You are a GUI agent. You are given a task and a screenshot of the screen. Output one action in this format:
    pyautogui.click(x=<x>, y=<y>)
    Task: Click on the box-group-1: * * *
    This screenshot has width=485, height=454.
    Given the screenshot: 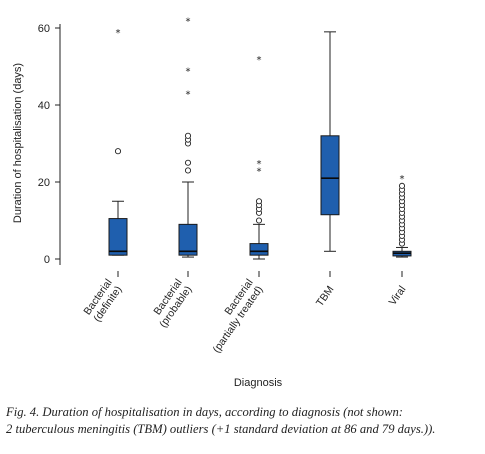 What is the action you would take?
    pyautogui.click(x=188, y=137)
    